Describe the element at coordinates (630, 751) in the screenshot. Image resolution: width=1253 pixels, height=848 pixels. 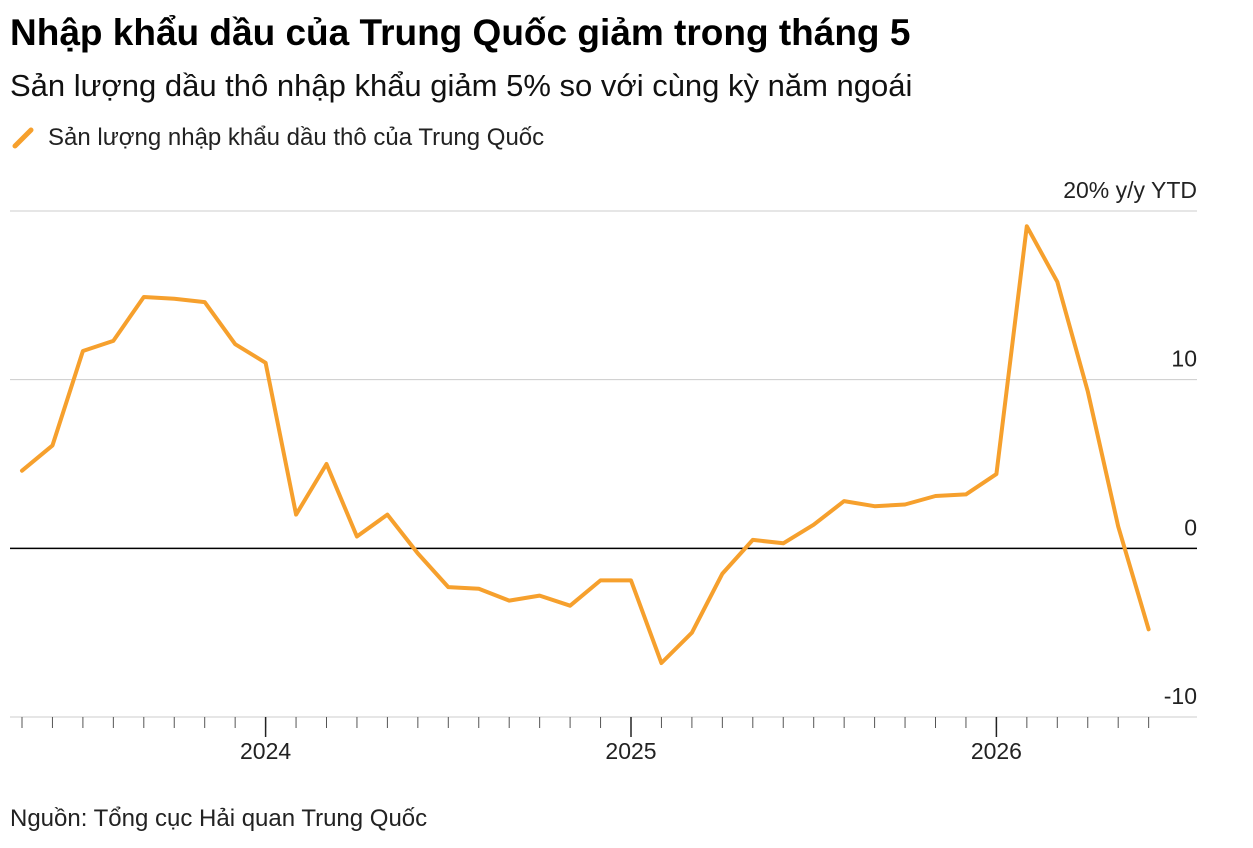
I see `x-tick-label: 2025` at that location.